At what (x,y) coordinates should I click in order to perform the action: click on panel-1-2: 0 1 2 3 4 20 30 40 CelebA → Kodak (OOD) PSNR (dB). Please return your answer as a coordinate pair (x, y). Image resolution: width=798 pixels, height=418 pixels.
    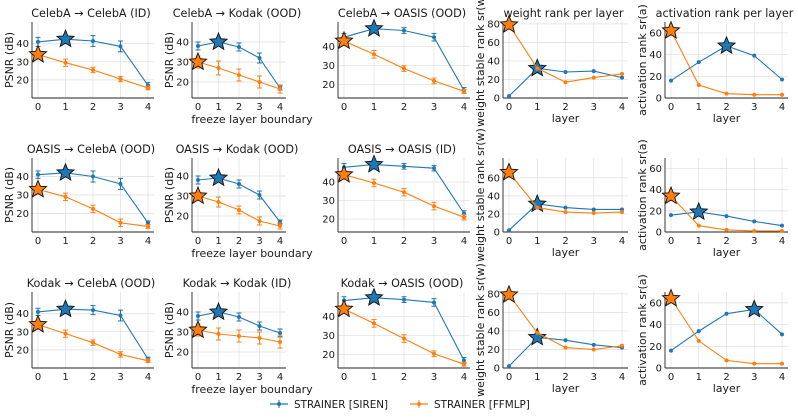
    Looking at the image, I should click on (232, 60).